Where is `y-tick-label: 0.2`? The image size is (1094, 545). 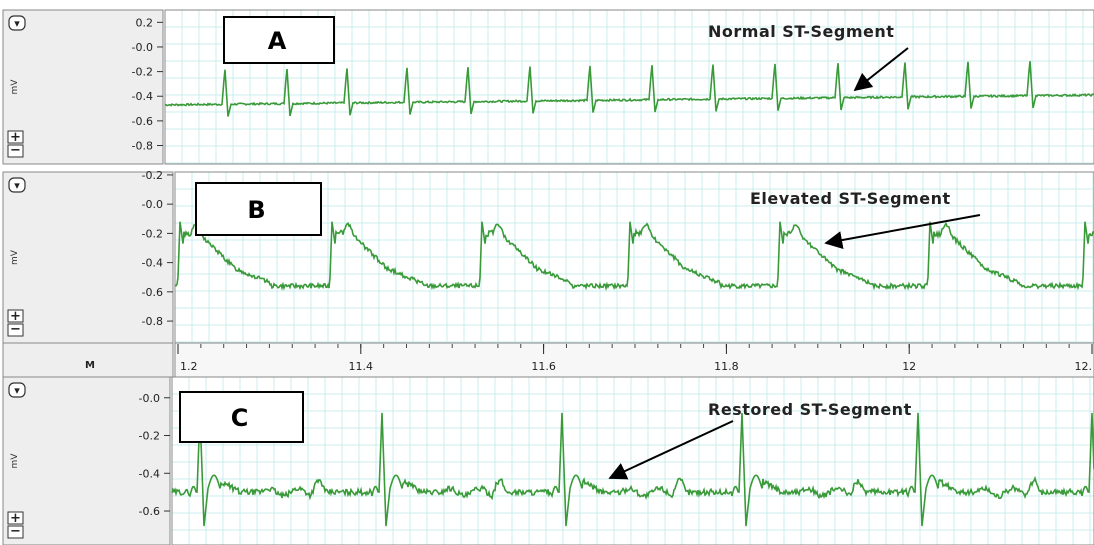
y-tick-label: 0.2 is located at coordinates (145, 22).